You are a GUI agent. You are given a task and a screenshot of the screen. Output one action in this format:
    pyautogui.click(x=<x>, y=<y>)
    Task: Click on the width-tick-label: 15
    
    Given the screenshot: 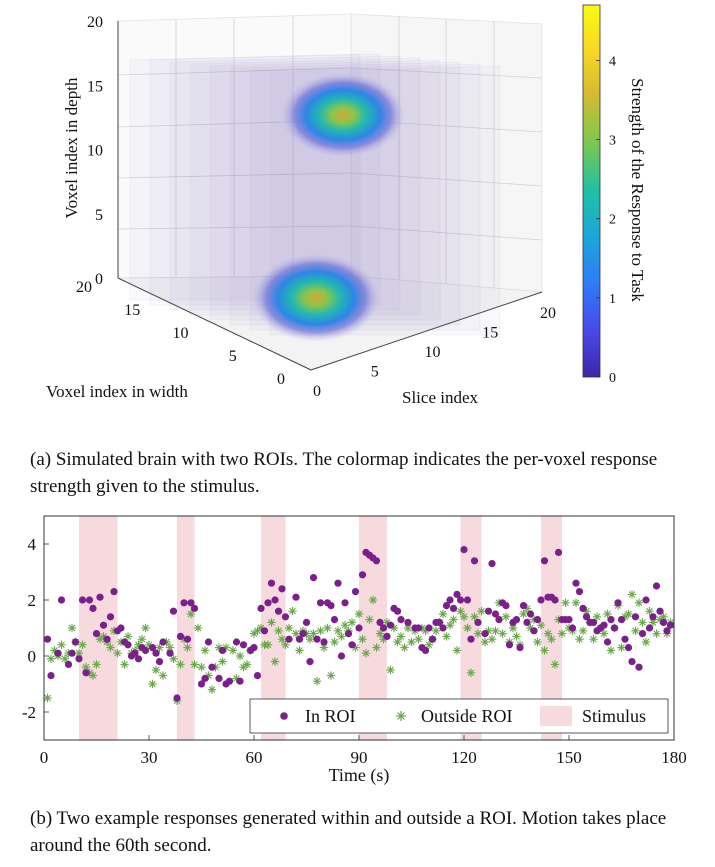 What is the action you would take?
    pyautogui.click(x=132, y=310)
    